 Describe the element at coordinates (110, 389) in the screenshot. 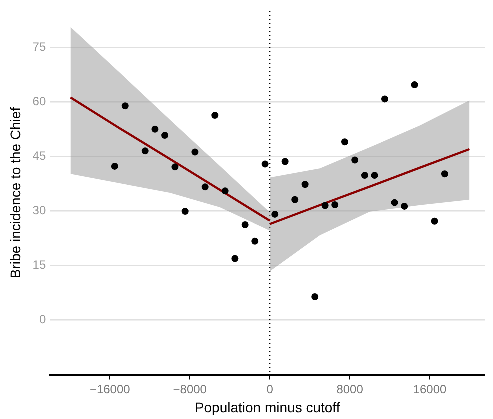

I see `x-tick-label: −16000` at that location.